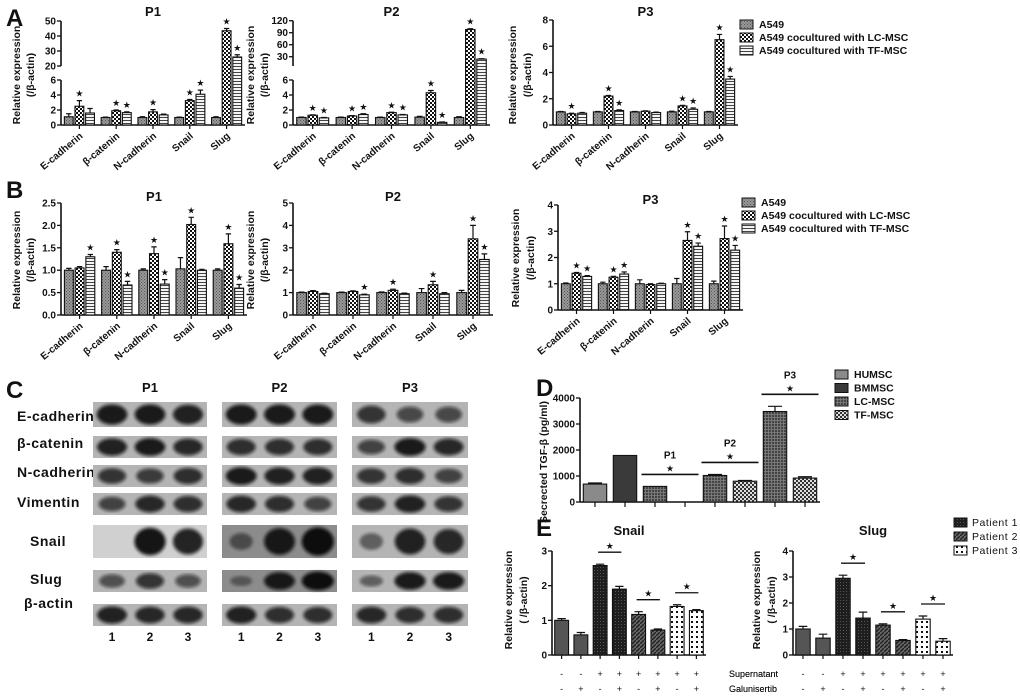 This screenshot has height=697, width=1020. Describe the element at coordinates (670, 455) in the screenshot. I see `bracket-label: P1` at that location.